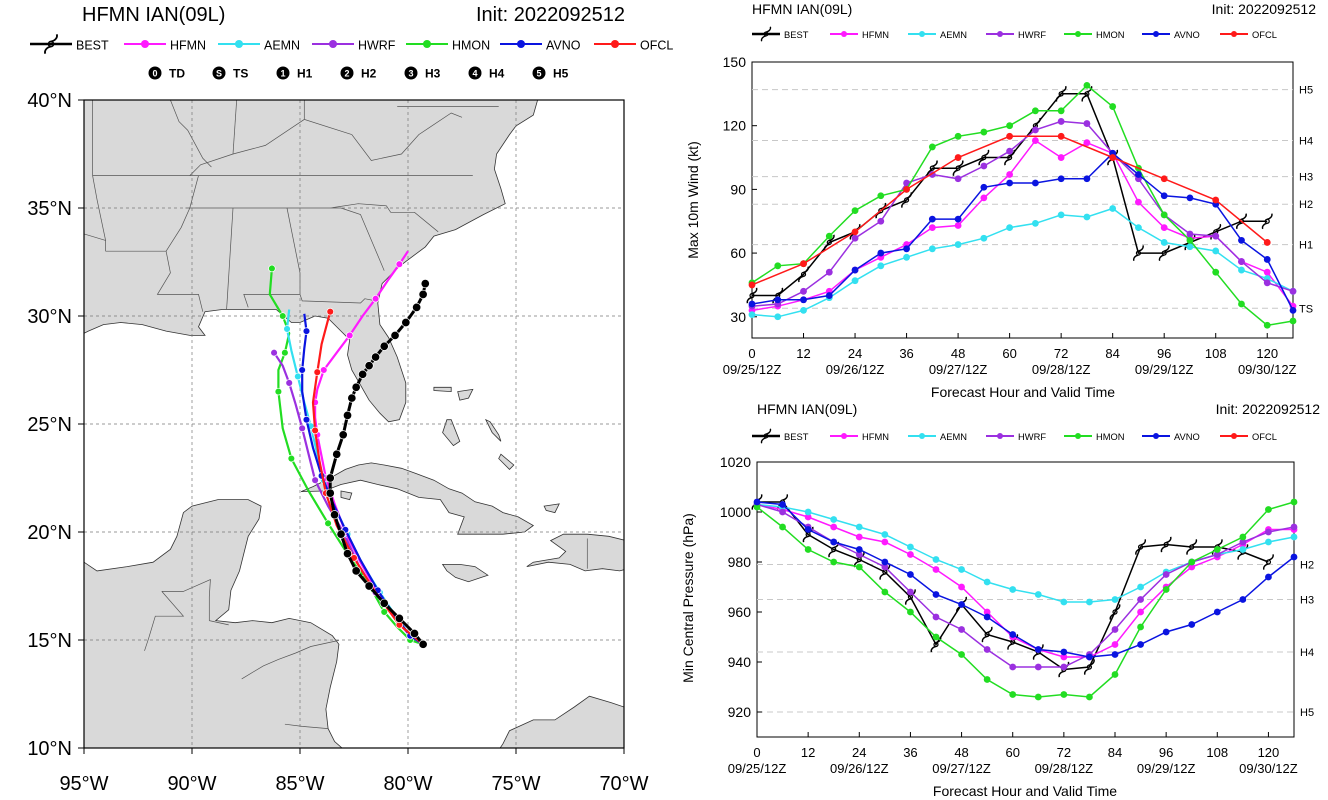 The width and height of the screenshot is (1328, 800). What do you see at coordinates (337, 299) in the screenshot?
I see `border-ga-fl` at bounding box center [337, 299].